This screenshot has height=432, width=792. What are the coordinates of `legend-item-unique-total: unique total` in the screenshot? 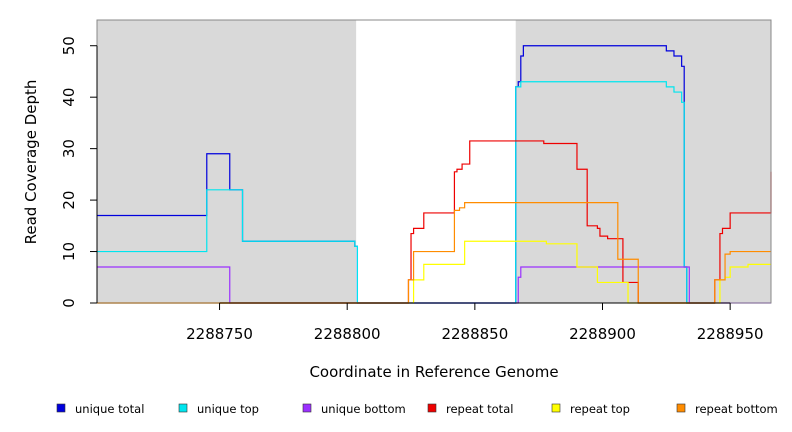 It's located at (100, 409).